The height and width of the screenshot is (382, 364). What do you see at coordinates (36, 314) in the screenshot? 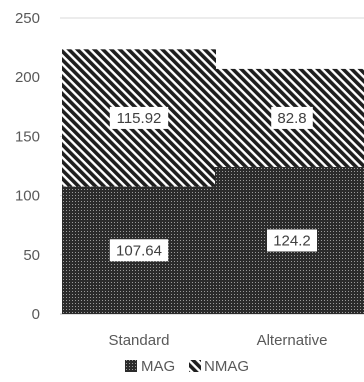
I see `y-tick-label: 0` at bounding box center [36, 314].